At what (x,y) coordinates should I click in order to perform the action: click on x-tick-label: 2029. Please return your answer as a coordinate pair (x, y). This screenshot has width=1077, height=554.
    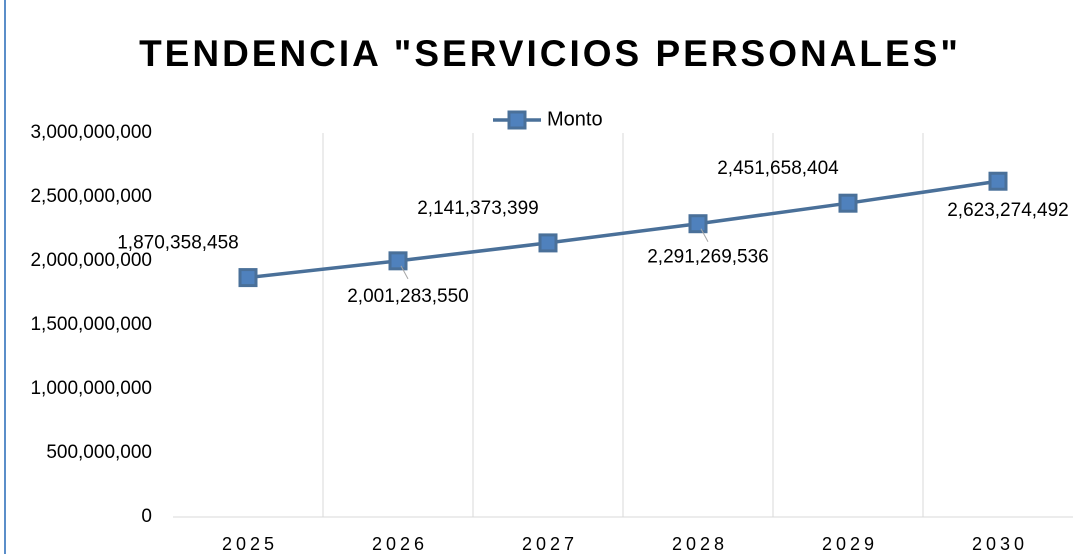
    Looking at the image, I should click on (850, 544).